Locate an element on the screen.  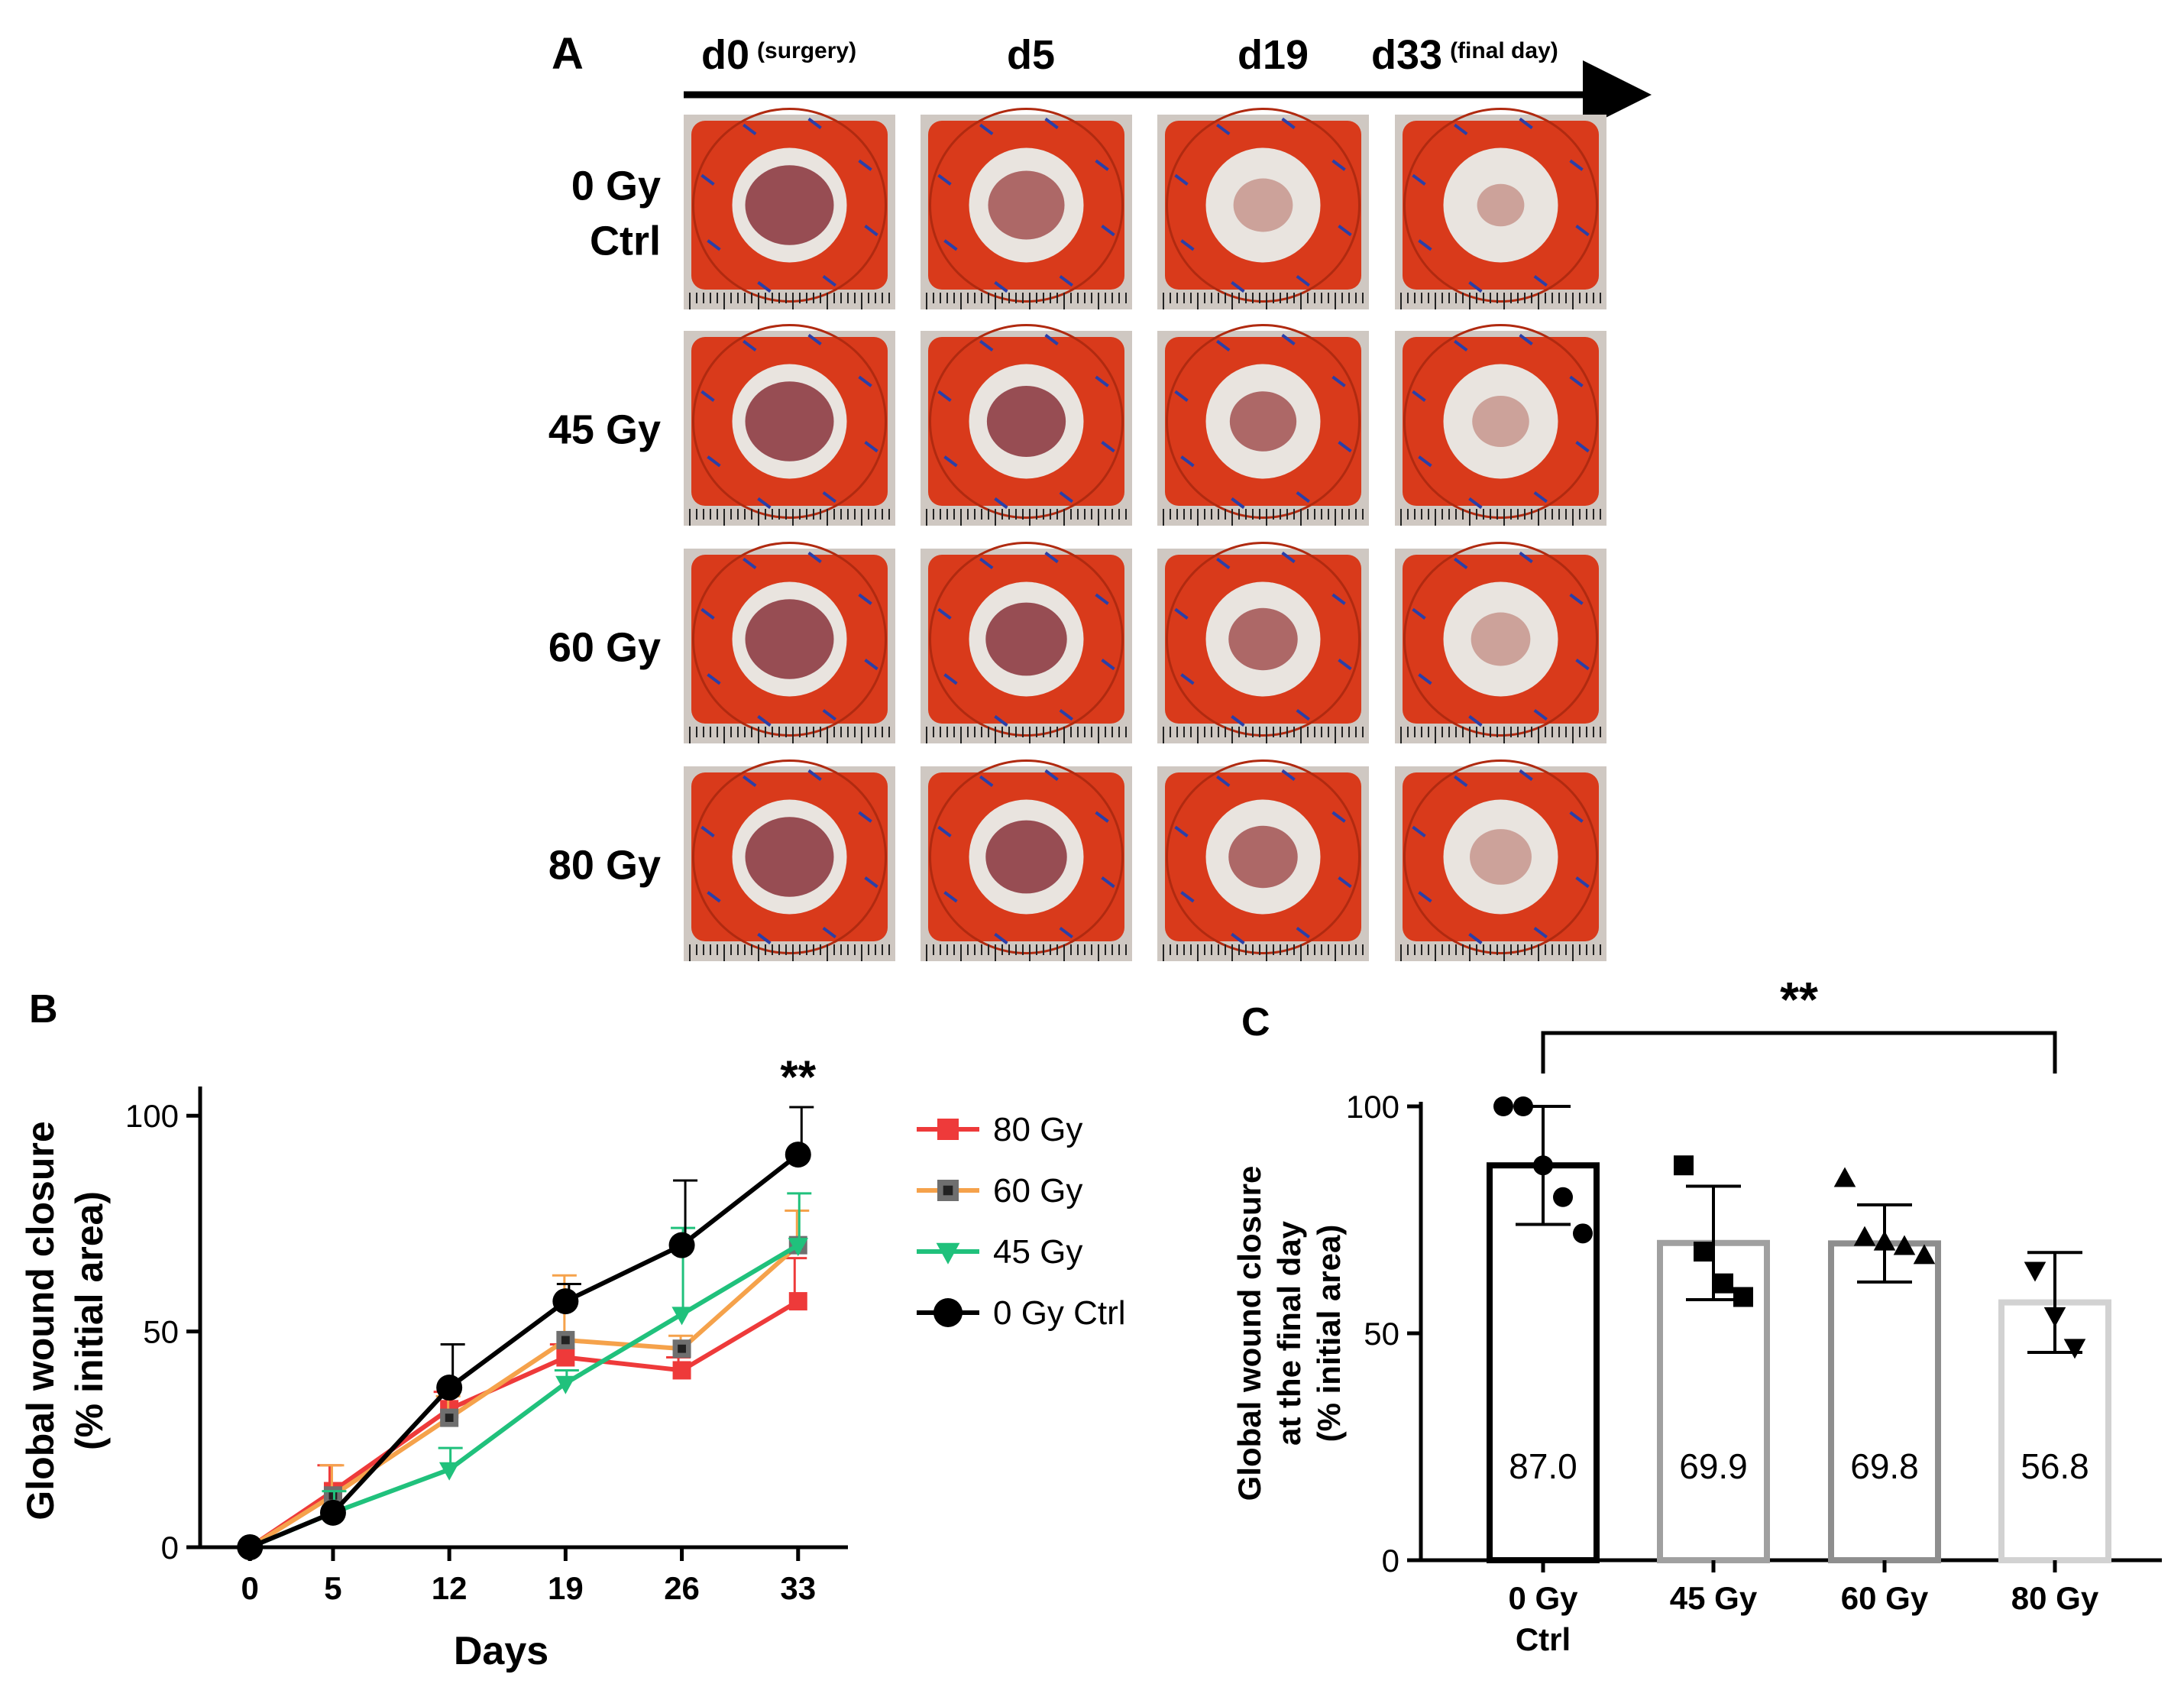
row-label-3: 80 Gy is located at coordinates (604, 866).